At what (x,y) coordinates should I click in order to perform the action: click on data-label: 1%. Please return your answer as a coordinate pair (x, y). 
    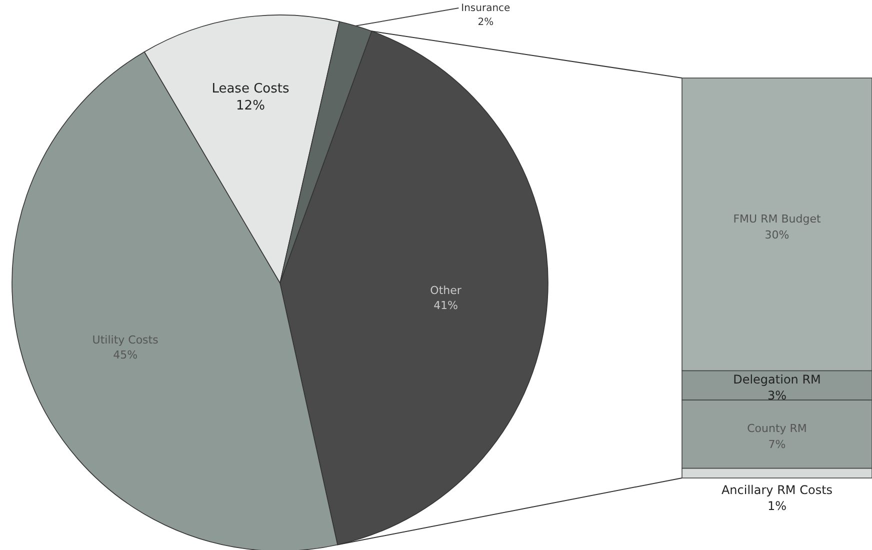
    Looking at the image, I should click on (777, 506).